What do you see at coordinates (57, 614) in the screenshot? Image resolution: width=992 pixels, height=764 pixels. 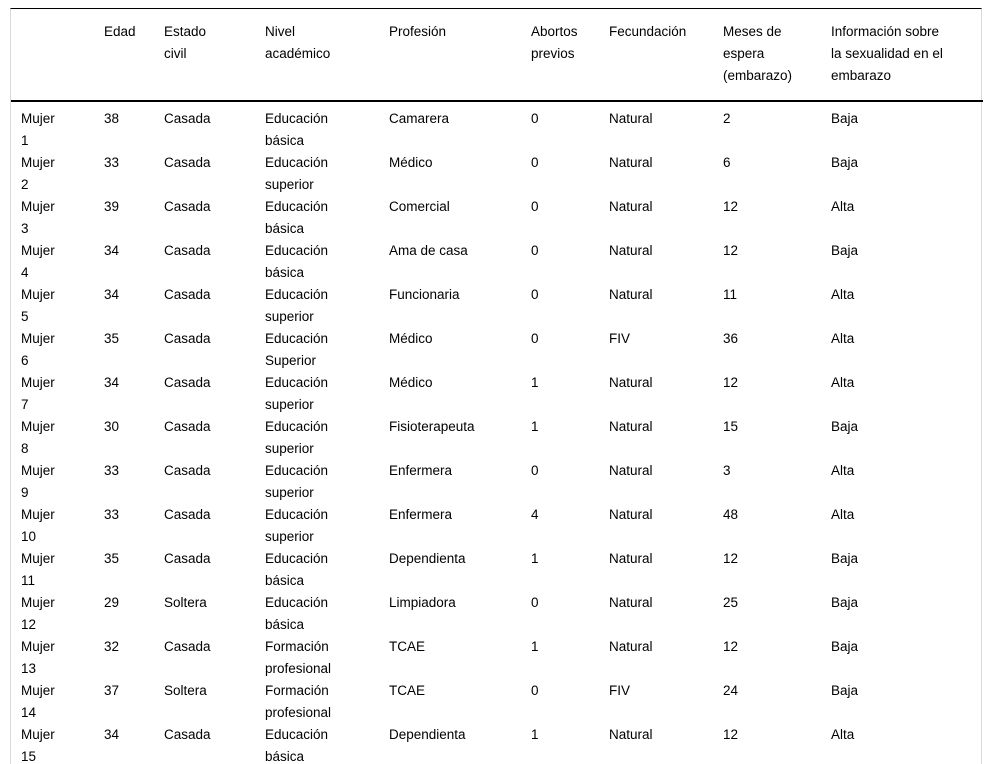 I see `table-cell-participant: Mujer 12` at bounding box center [57, 614].